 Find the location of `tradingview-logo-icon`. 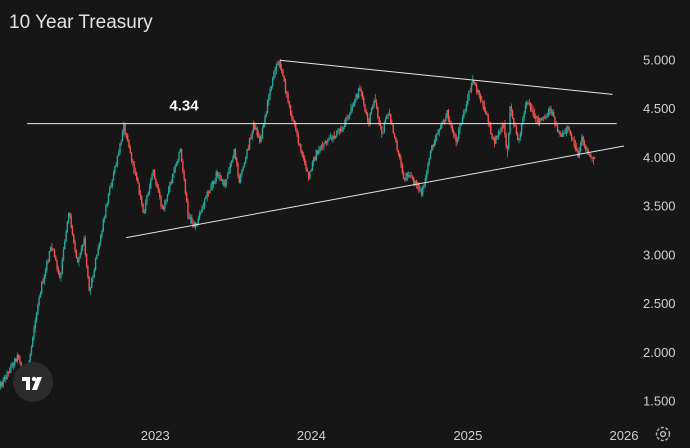

tradingview-logo-icon is located at coordinates (33, 382).